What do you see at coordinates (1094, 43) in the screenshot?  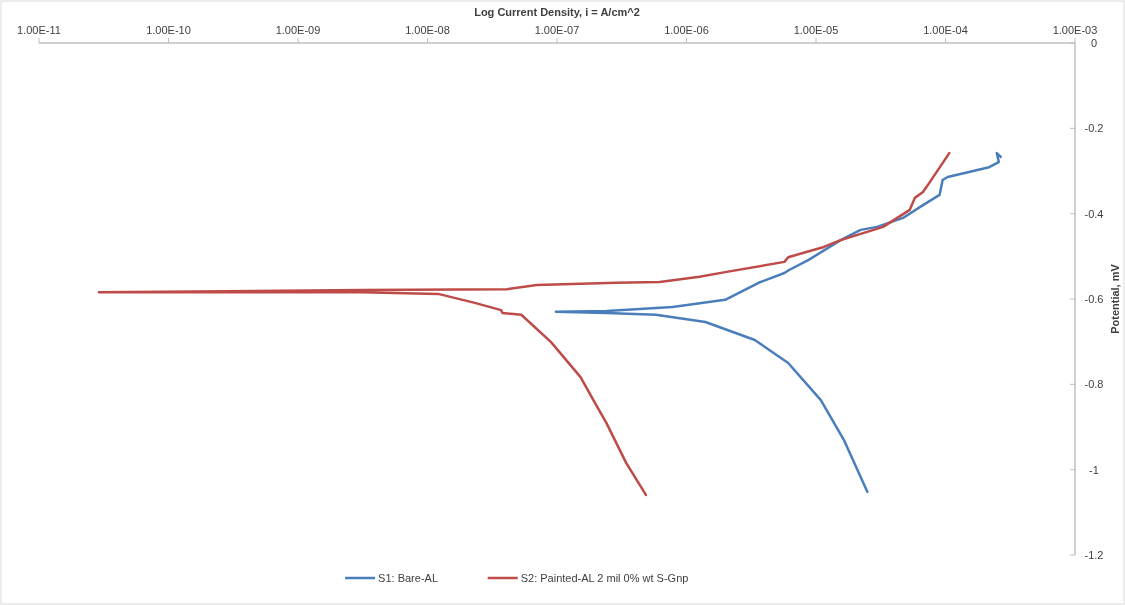 I see `y-tick-label: 0` at bounding box center [1094, 43].